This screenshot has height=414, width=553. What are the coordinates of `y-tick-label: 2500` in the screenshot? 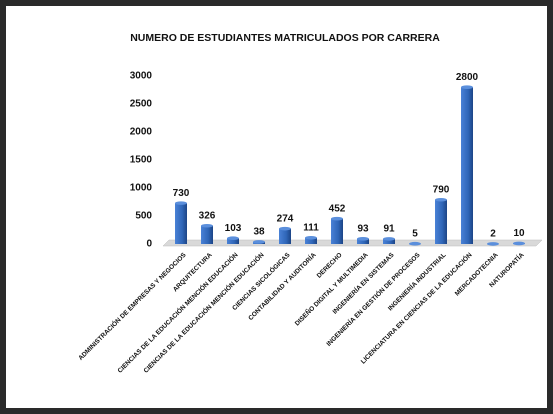 It's located at (141, 104).